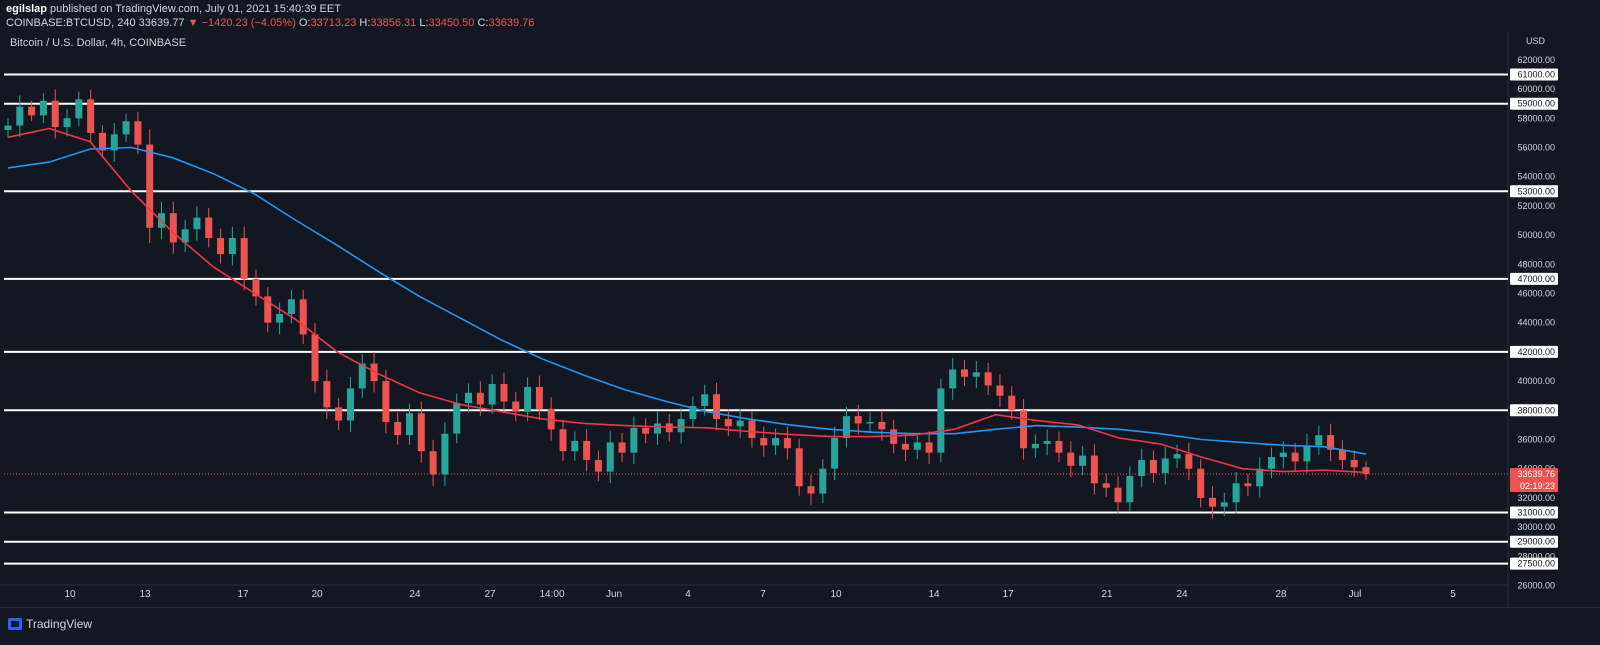  I want to click on level-price-label: 27500.00, so click(1536, 564).